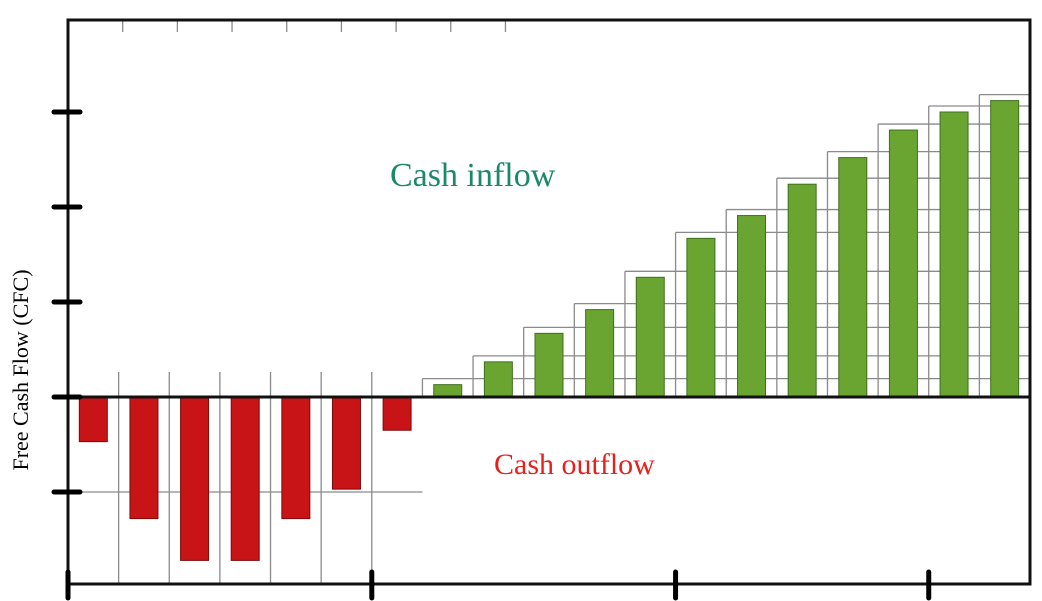 The height and width of the screenshot is (601, 1042). Describe the element at coordinates (67, 302) in the screenshot. I see `y-ticks` at that location.